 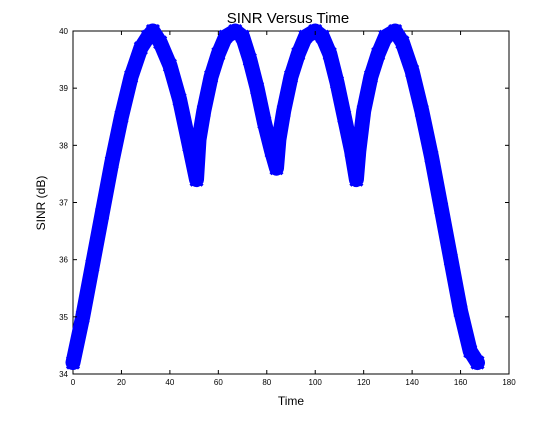 I want to click on x-tick-label: 140, so click(x=412, y=382).